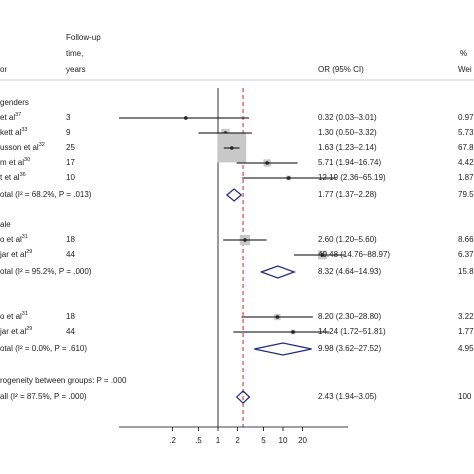 This screenshot has height=474, width=474. What do you see at coordinates (466, 348) in the screenshot?
I see `weight-text: 4.95` at bounding box center [466, 348].